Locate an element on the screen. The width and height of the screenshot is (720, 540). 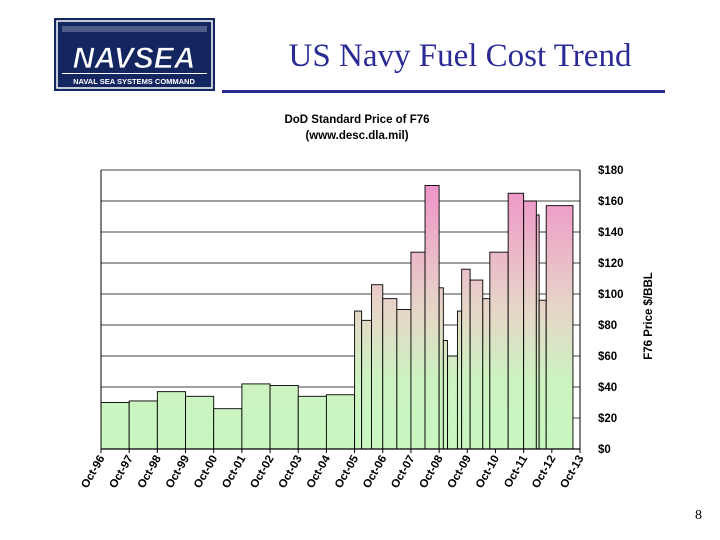
chart-subtitle: (www.desc.dla.mil) is located at coordinates (356, 136).